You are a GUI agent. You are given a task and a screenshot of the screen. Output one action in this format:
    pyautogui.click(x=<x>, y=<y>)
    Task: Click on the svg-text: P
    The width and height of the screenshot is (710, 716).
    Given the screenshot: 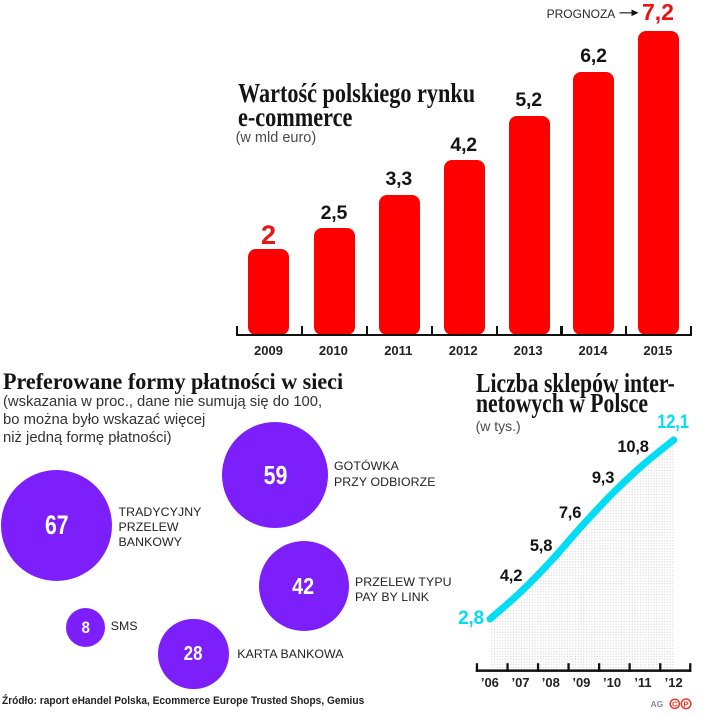 What is the action you would take?
    pyautogui.click(x=686, y=703)
    